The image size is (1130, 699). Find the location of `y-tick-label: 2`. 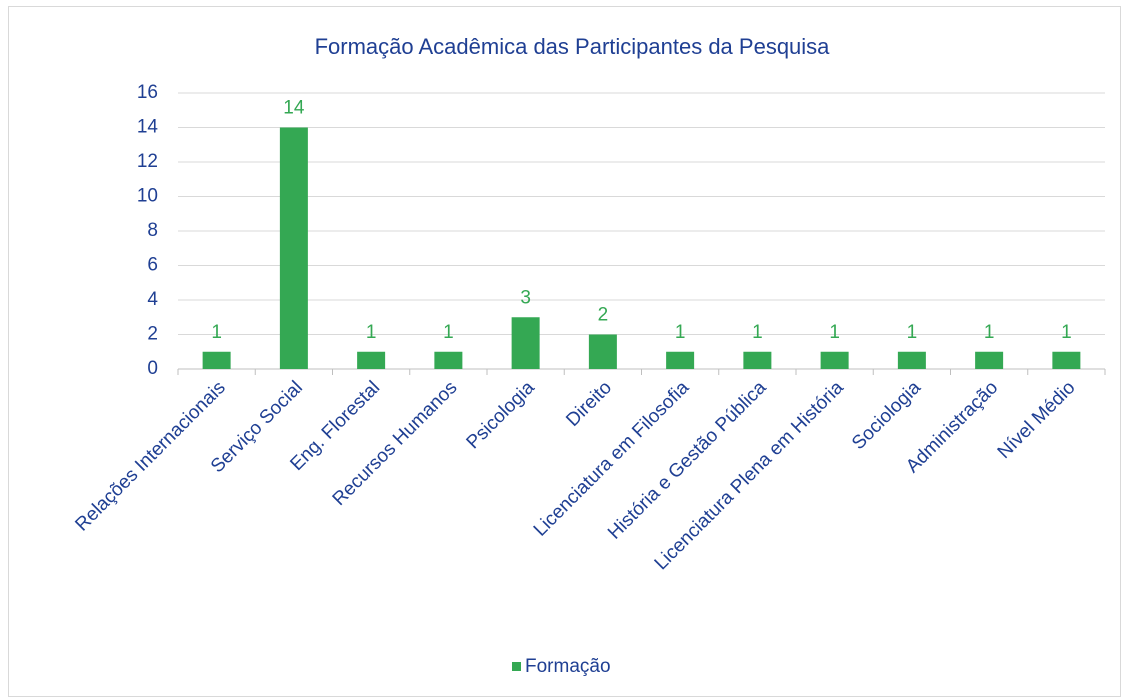

y-tick-label: 2 is located at coordinates (152, 334).